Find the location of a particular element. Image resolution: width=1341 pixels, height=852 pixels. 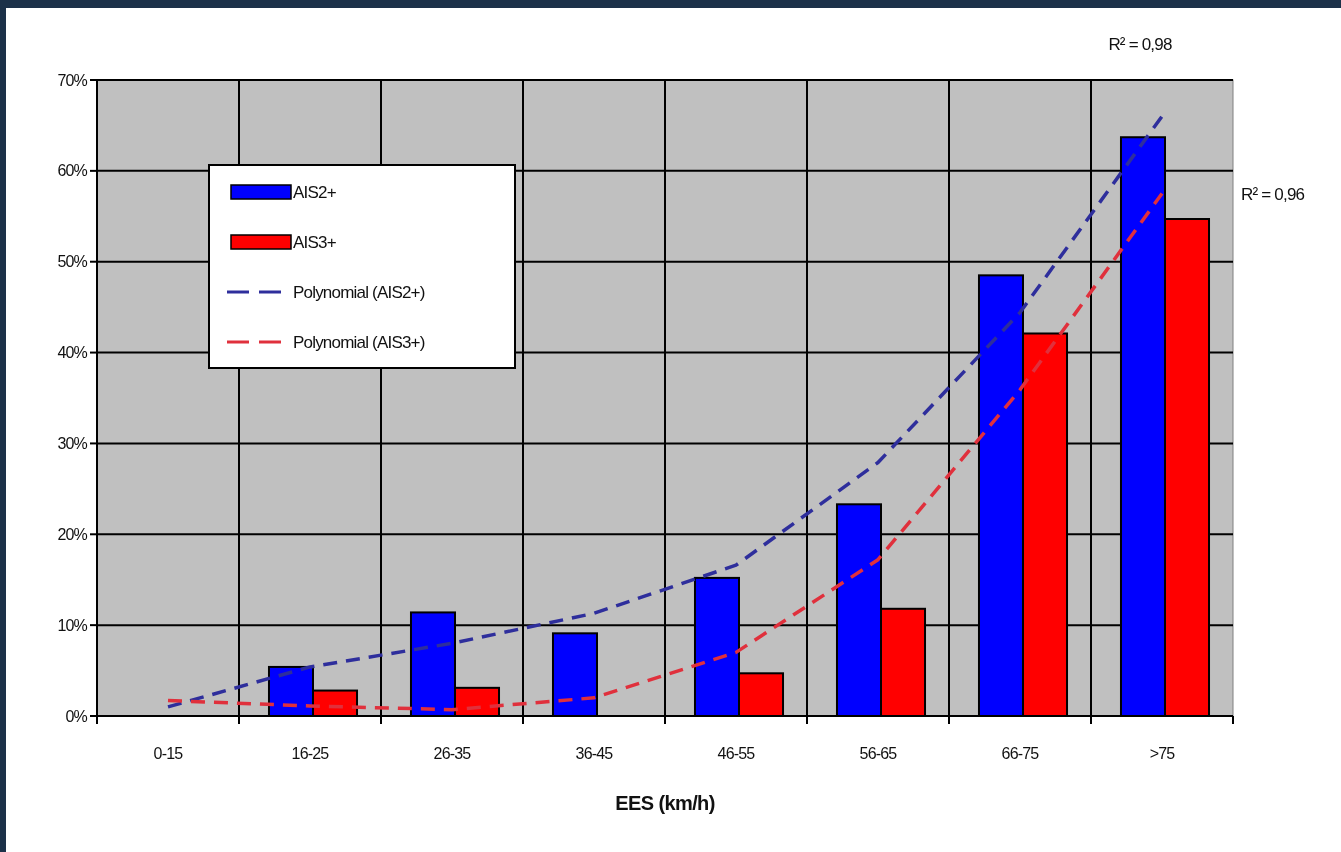

y-tick-label: 30% is located at coordinates (72, 444).